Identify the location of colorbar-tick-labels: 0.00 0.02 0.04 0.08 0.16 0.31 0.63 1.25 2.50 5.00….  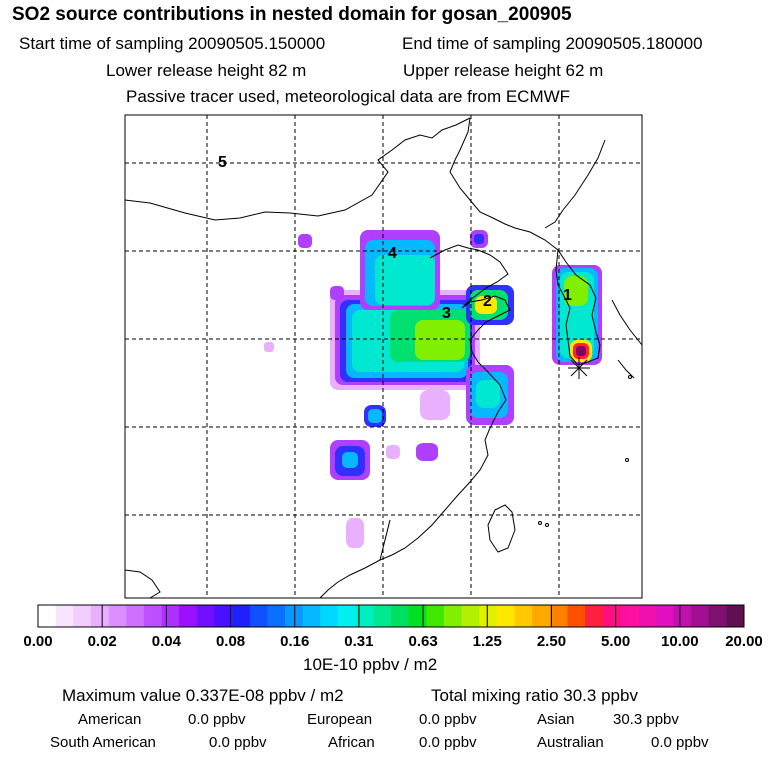
(392, 641).